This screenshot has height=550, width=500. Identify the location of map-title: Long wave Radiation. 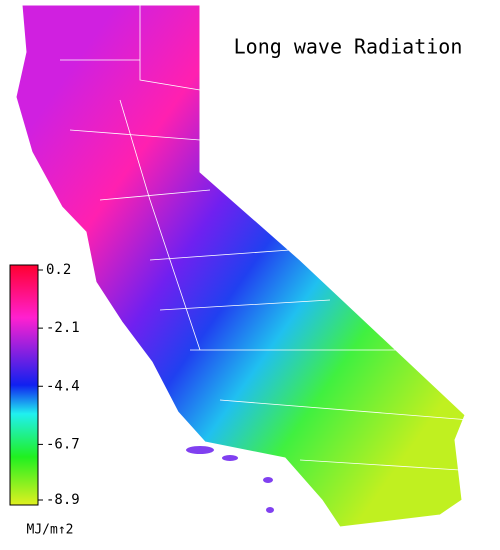
(348, 47).